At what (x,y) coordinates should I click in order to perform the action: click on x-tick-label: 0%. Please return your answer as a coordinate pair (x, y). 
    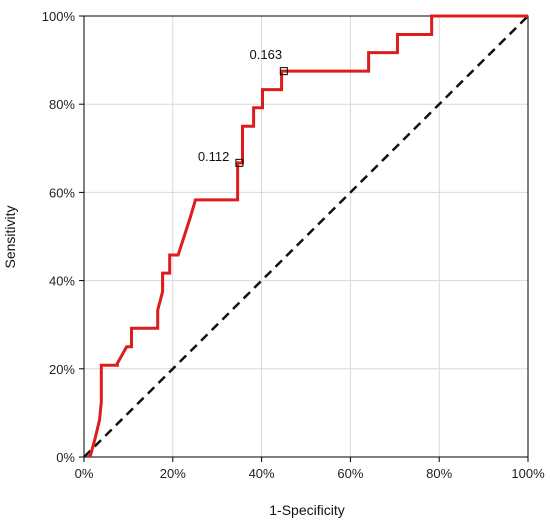
    Looking at the image, I should click on (84, 473).